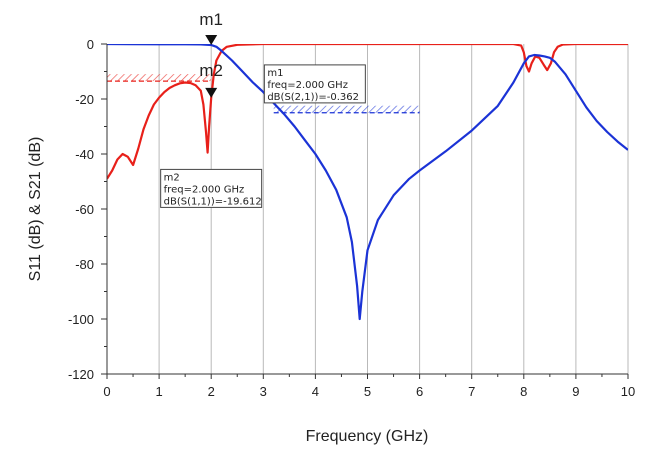 The image size is (650, 454). I want to click on marker-triangle-m1, so click(211, 39).